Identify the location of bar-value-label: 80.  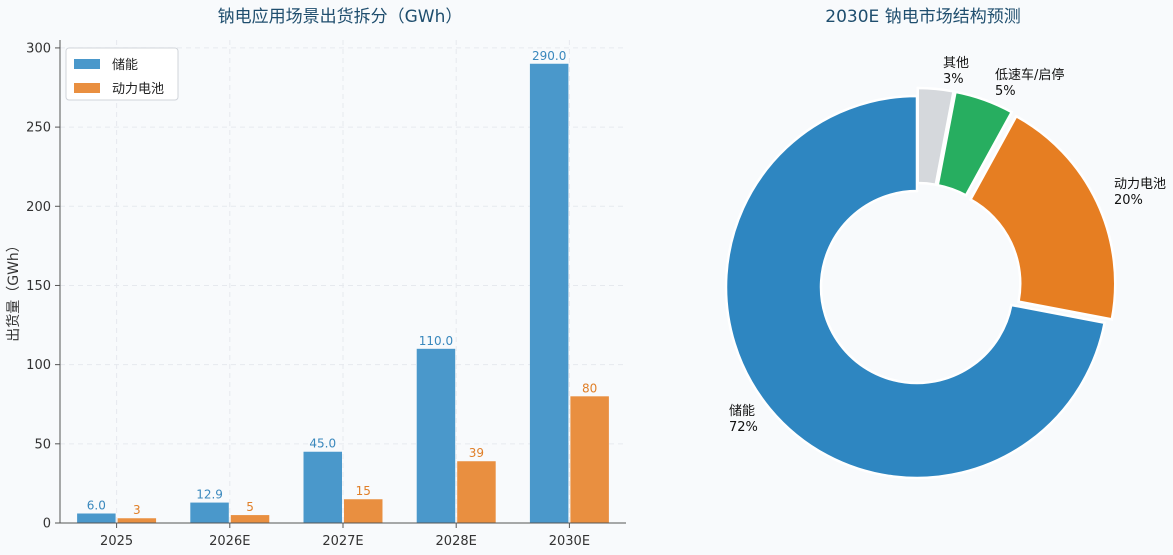
(589, 388).